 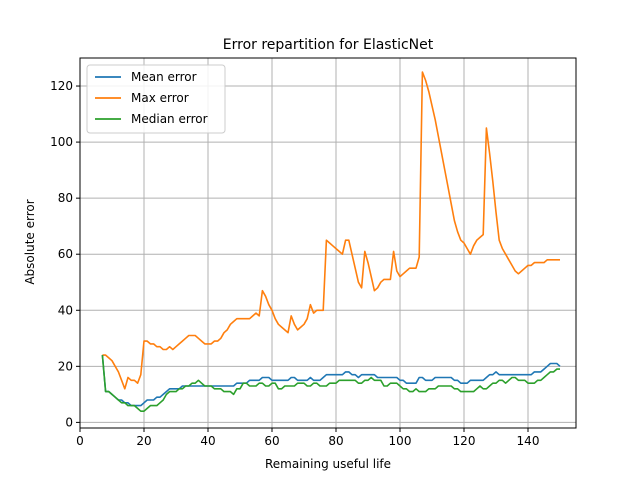 What do you see at coordinates (80, 441) in the screenshot?
I see `x-tick-label: 0` at bounding box center [80, 441].